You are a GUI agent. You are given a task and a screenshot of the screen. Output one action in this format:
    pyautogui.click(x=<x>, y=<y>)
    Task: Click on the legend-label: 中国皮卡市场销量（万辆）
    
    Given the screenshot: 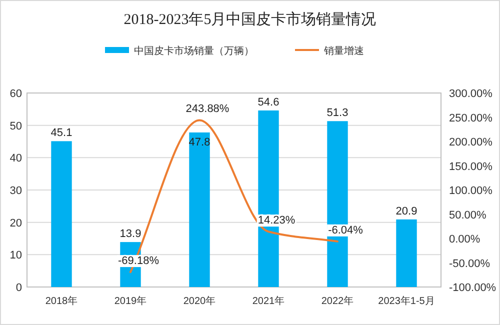 What is the action you would take?
    pyautogui.click(x=194, y=51)
    